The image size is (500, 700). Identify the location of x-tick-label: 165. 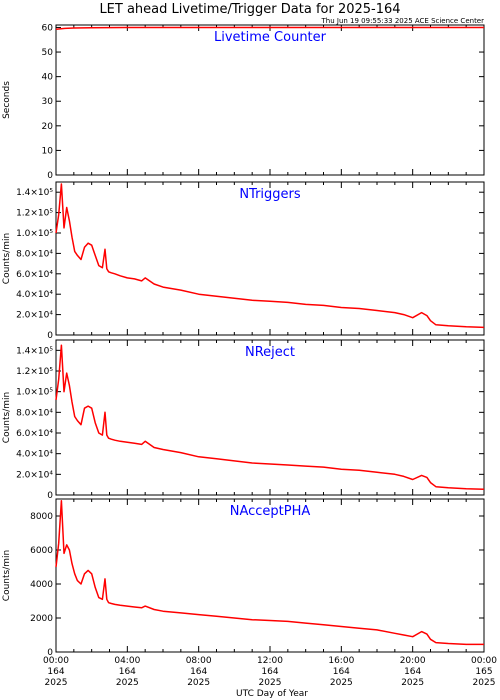
(483, 672).